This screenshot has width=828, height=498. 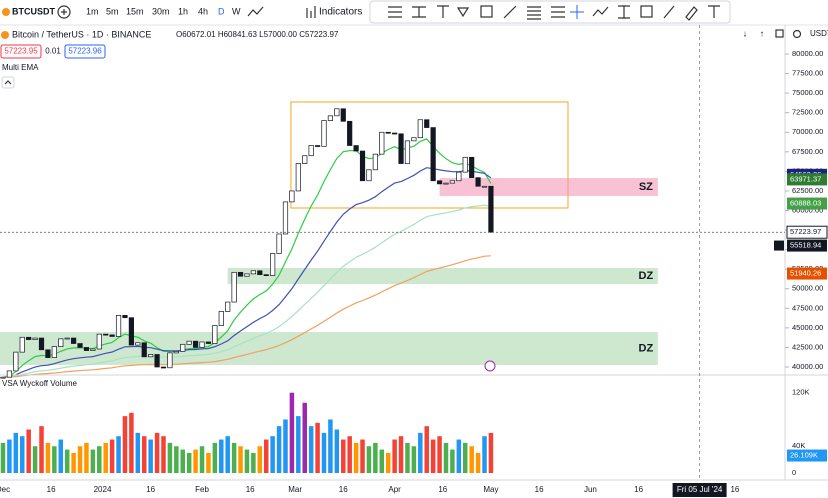 What do you see at coordinates (64, 12) in the screenshot?
I see `add-symbol` at bounding box center [64, 12].